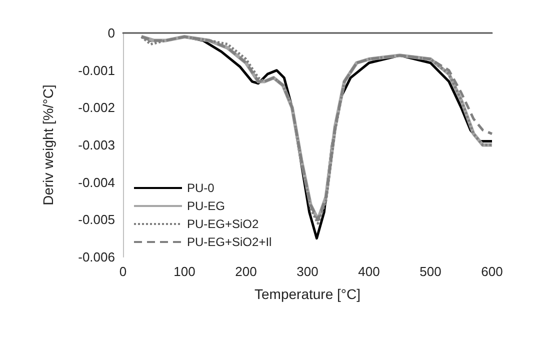 The image size is (550, 345). What do you see at coordinates (96, 182) in the screenshot?
I see `y-tick-label: -0.004` at bounding box center [96, 182].